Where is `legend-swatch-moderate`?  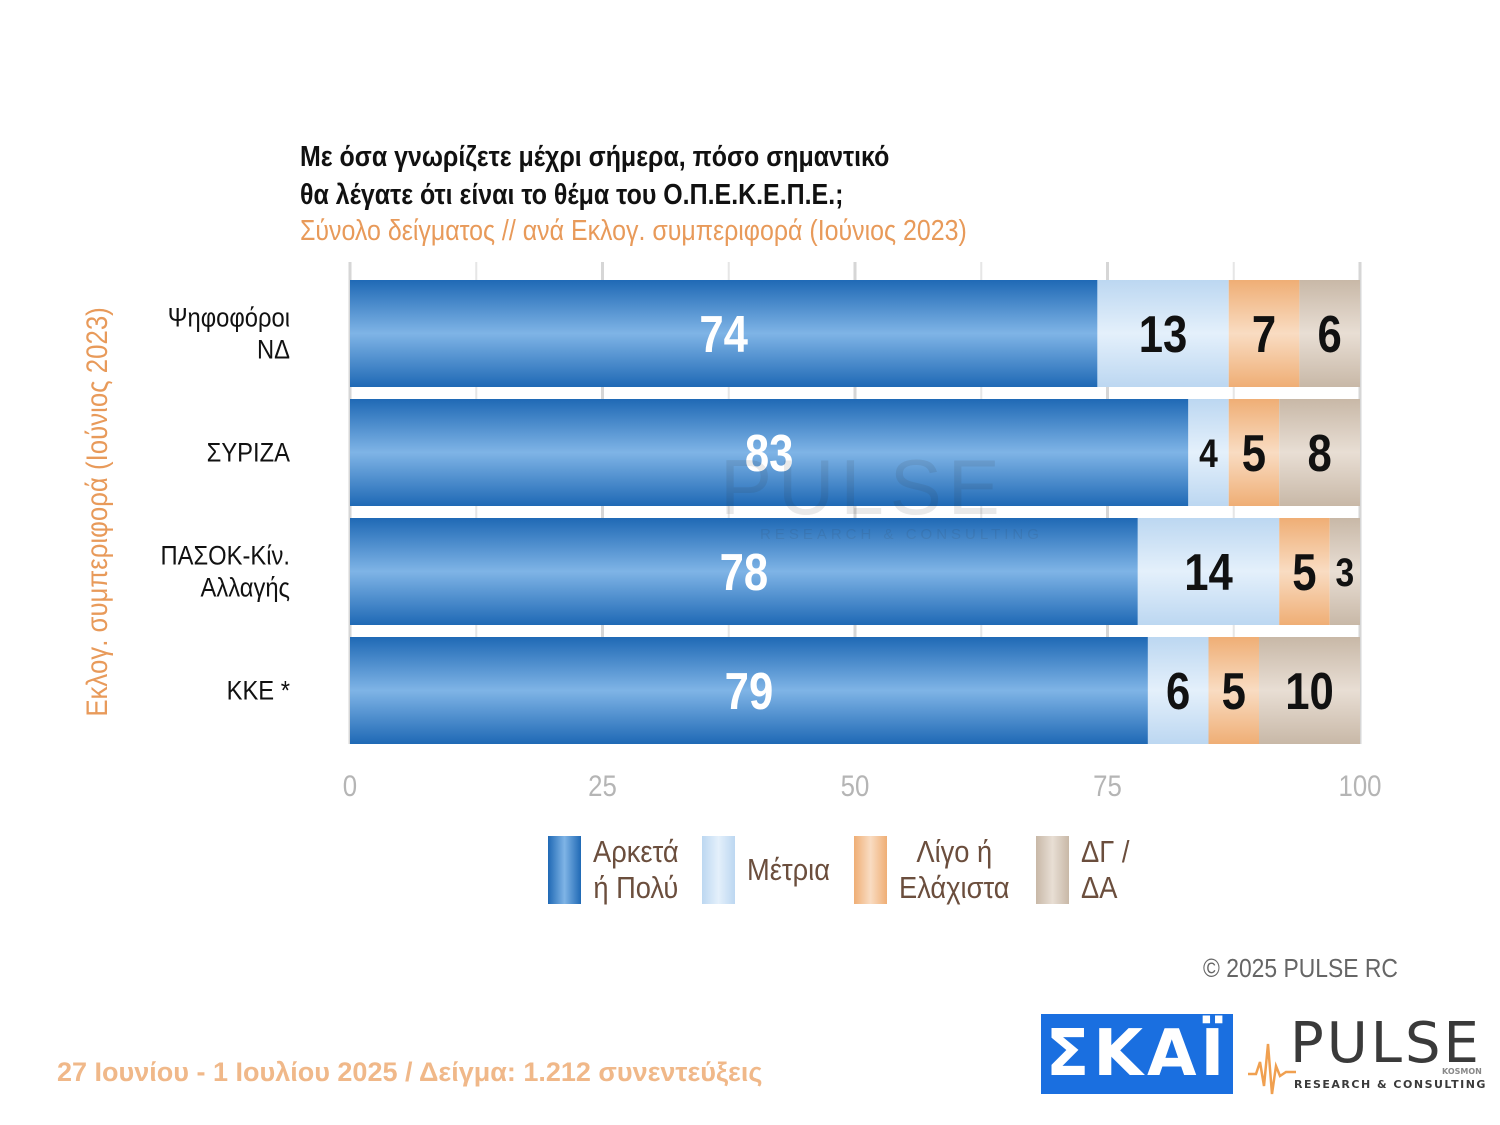
legend-swatch-moderate is located at coordinates (719, 870).